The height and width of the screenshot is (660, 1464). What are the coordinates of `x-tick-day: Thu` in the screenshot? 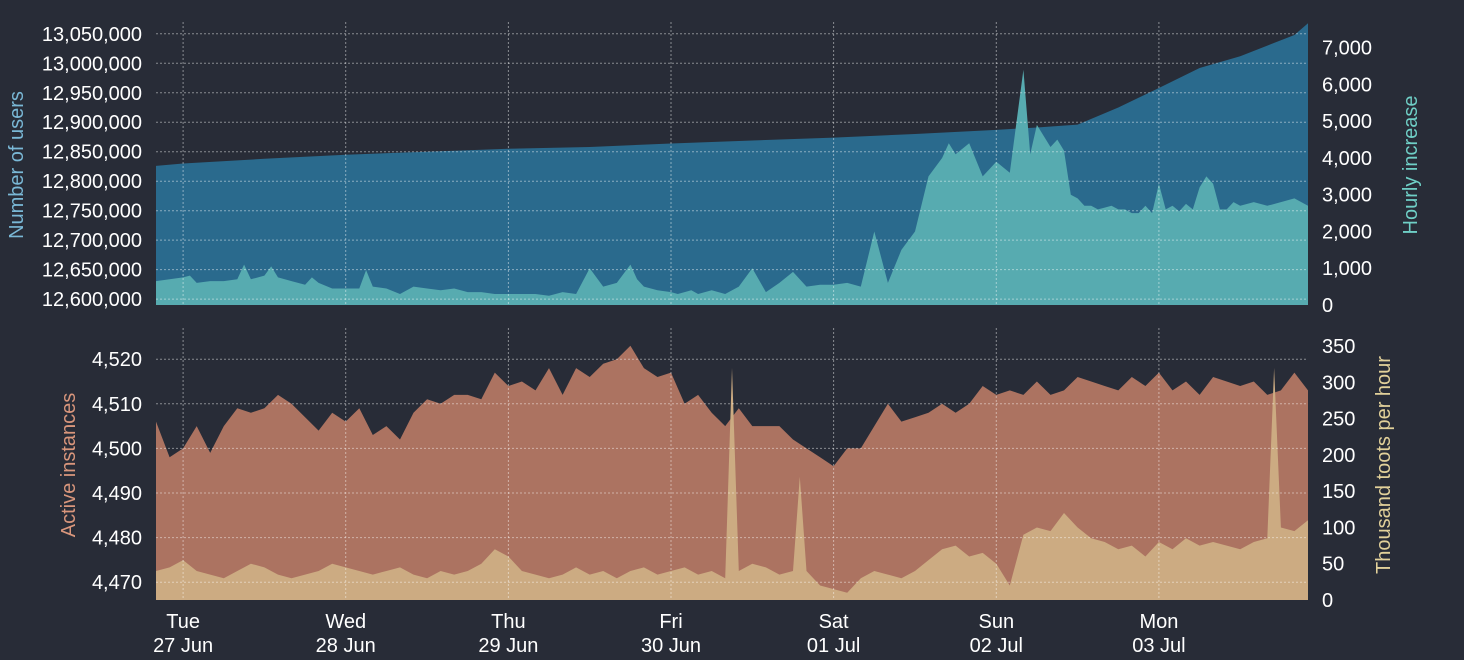 It's located at (508, 622).